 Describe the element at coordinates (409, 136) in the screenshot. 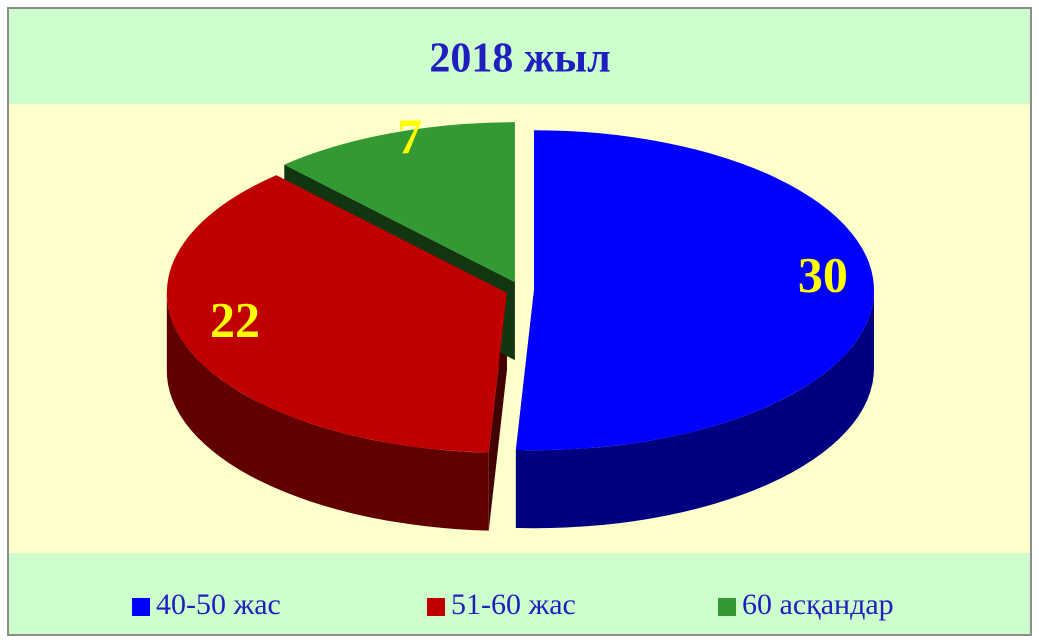

I see `data-label: 7` at that location.